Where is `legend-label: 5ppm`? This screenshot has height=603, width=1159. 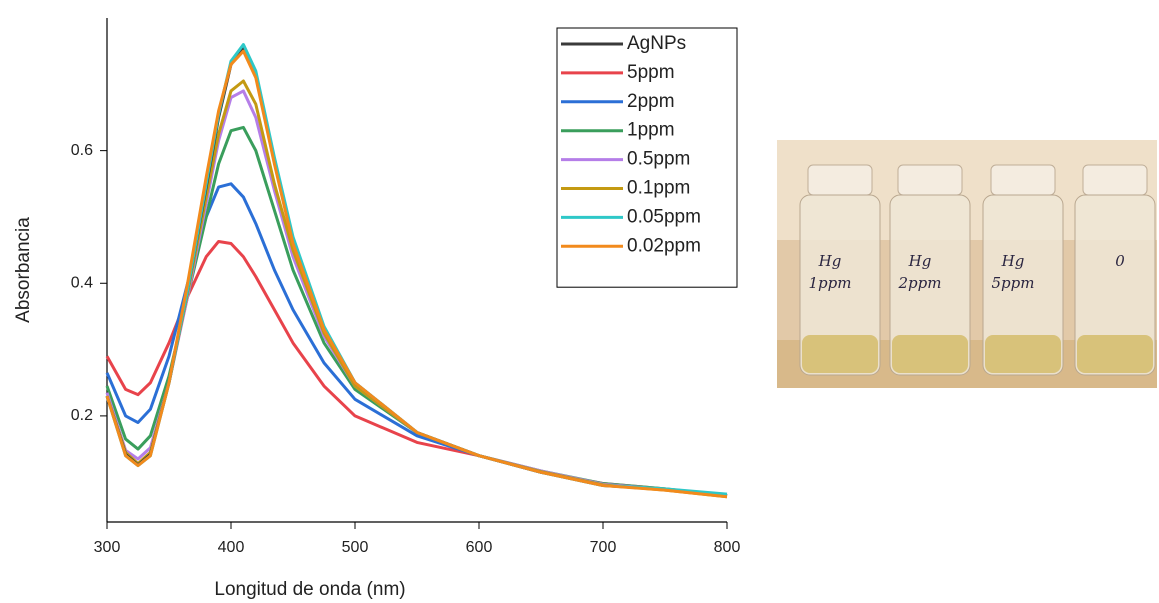 legend-label: 5ppm is located at coordinates (651, 72).